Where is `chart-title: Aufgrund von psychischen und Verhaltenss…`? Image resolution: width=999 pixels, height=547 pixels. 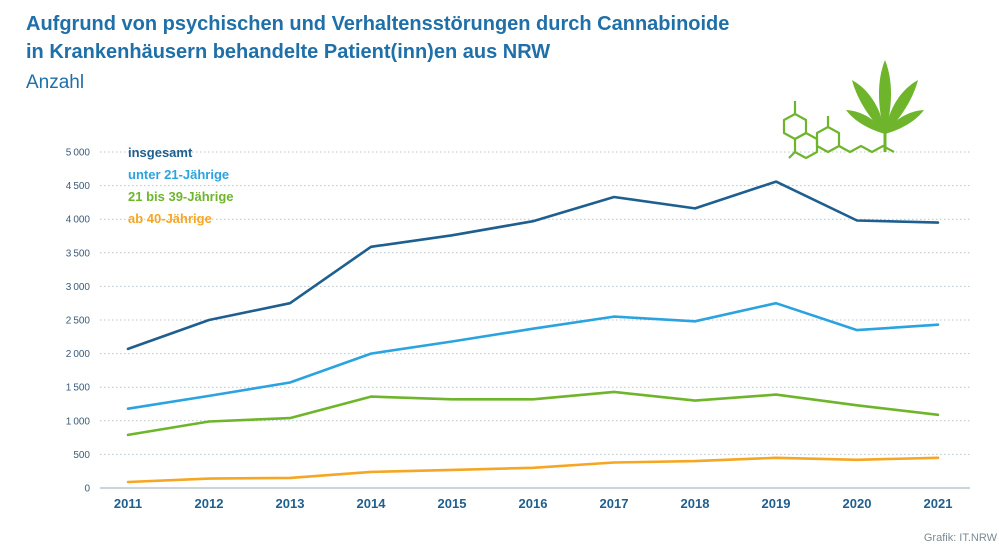
chart-title: Aufgrund von psychischen und Verhaltenss… is located at coordinates (377, 38).